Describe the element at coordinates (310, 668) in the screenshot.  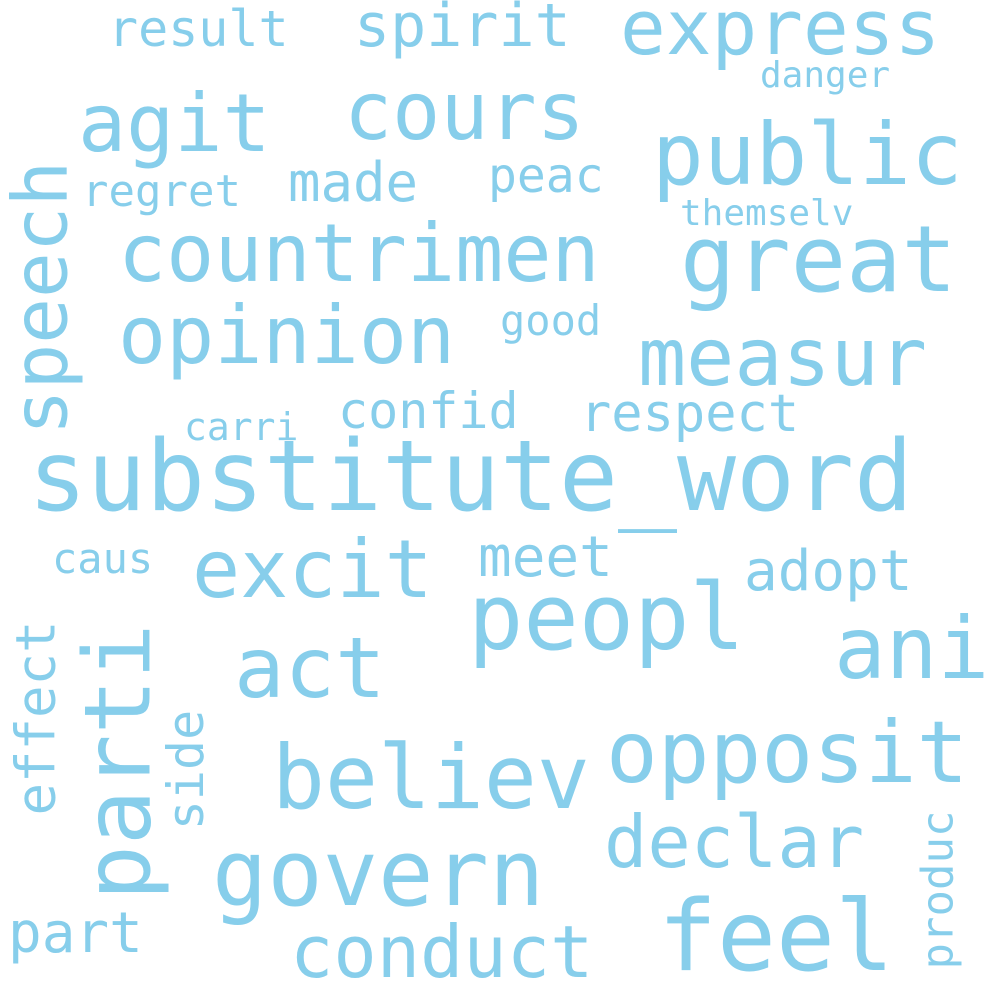
I see `word-act: act` at that location.